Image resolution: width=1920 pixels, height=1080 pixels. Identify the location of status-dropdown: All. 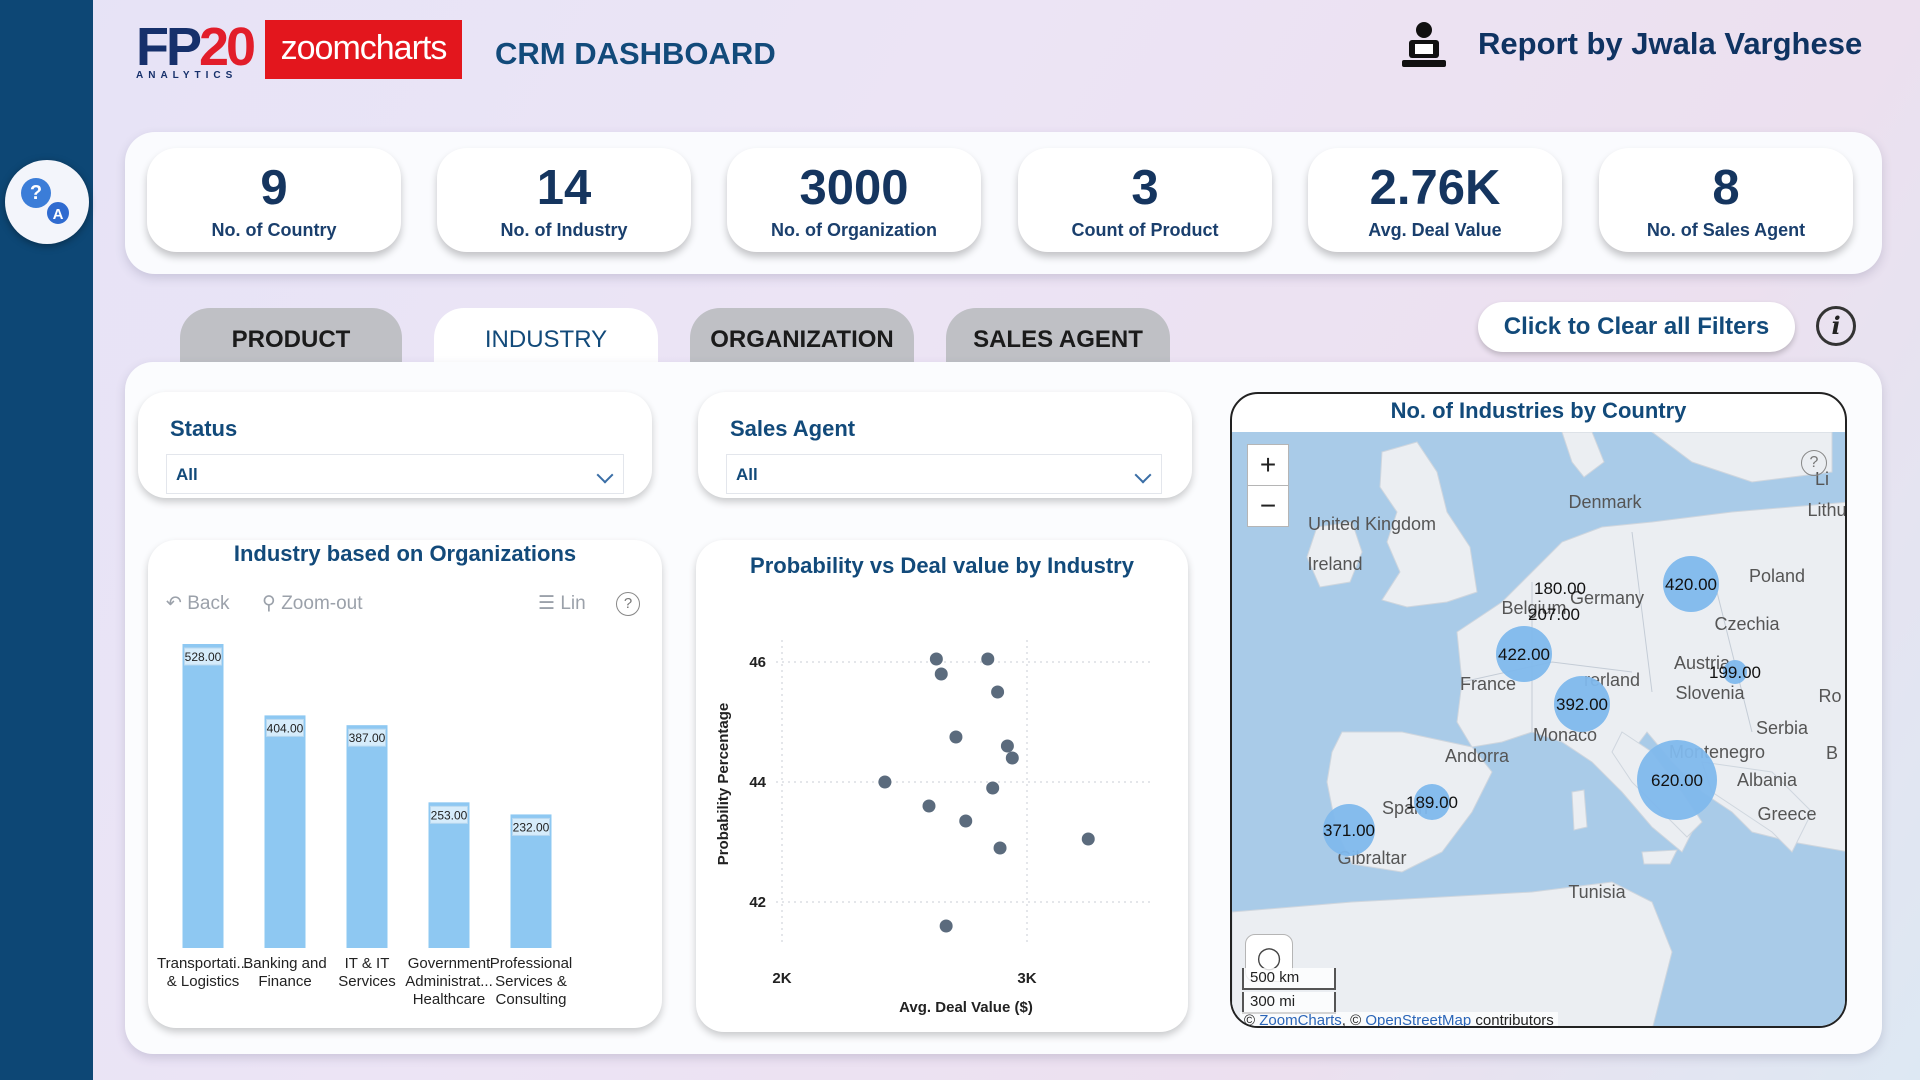
(395, 474).